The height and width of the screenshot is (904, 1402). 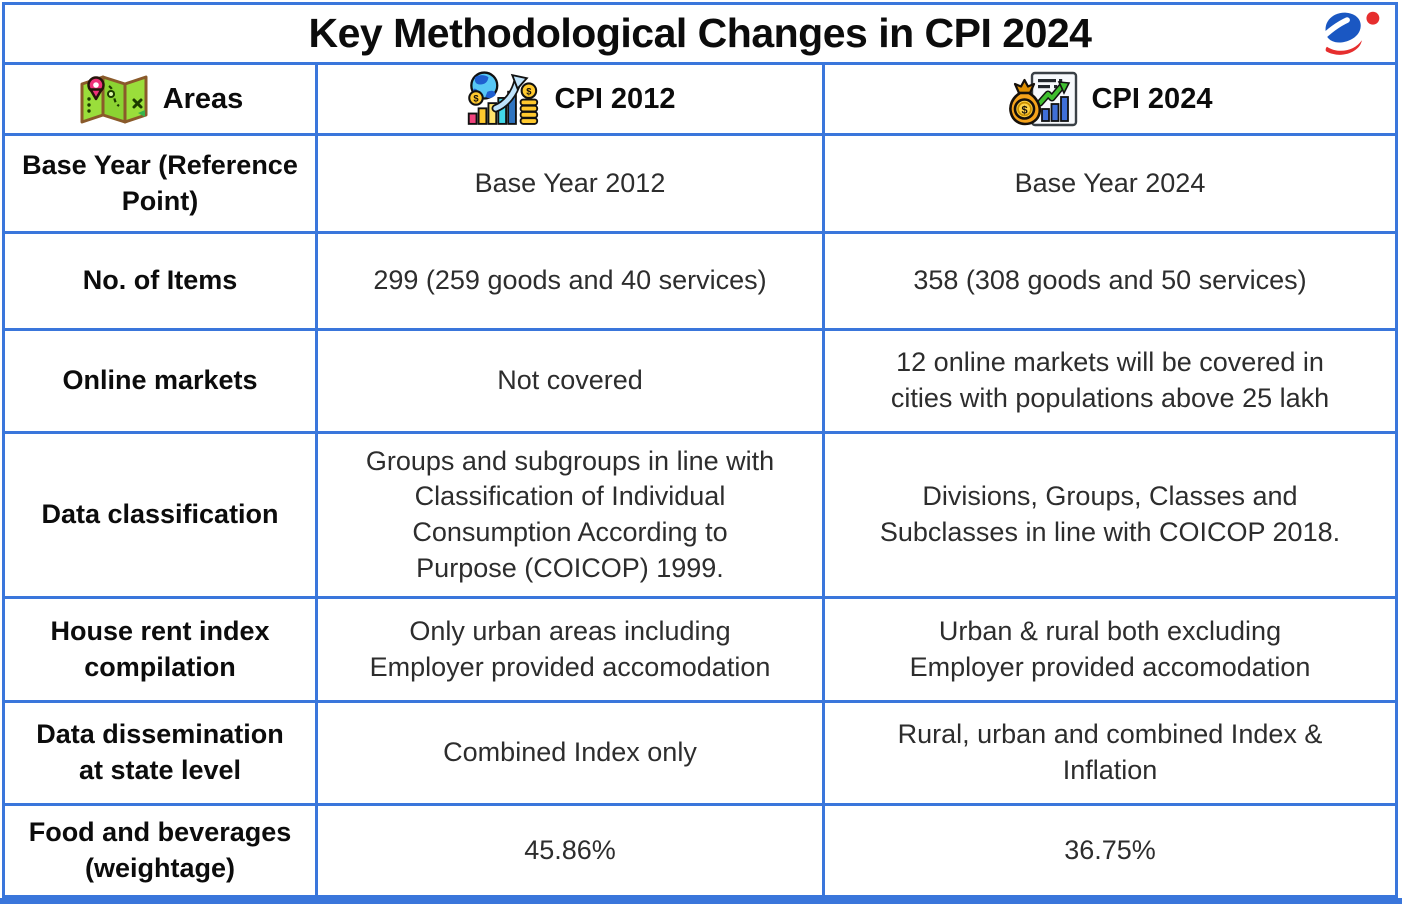 I want to click on column-header-label: CPI 2012, so click(x=615, y=98).